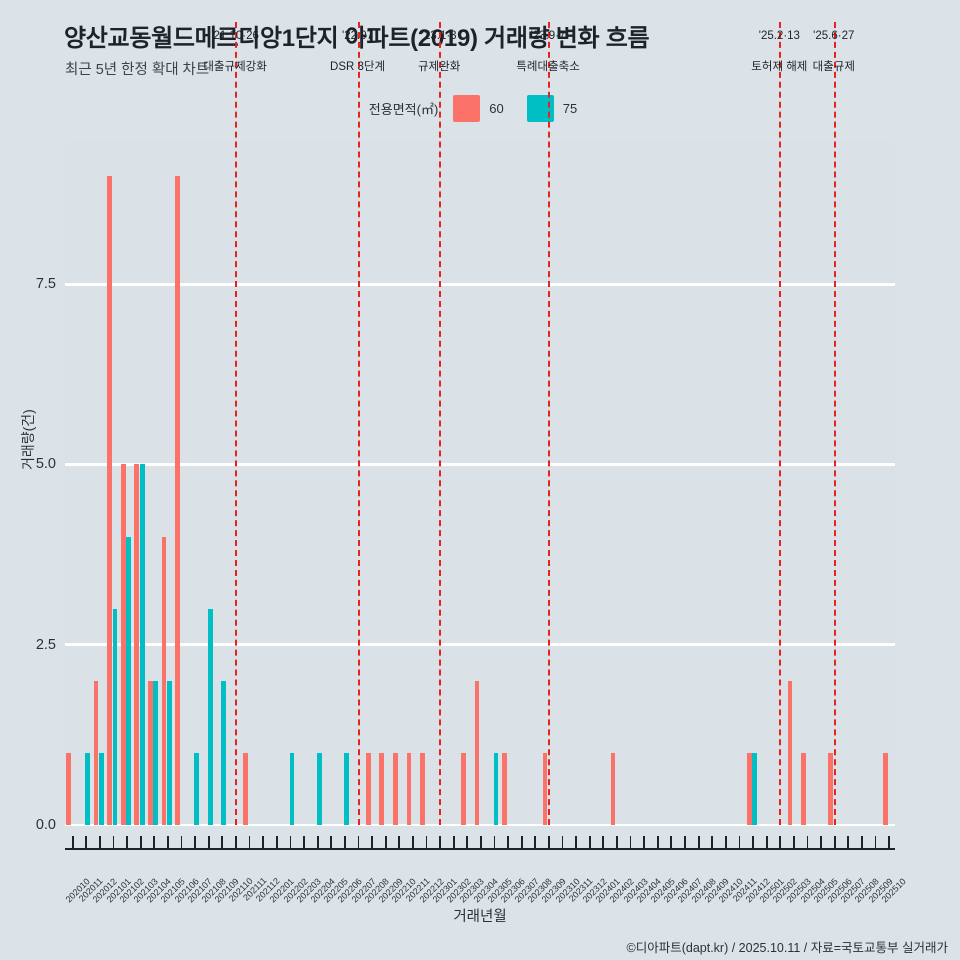 Image resolution: width=960 pixels, height=960 pixels. What do you see at coordinates (480, 108) in the screenshot?
I see `chart-legend: 전용면적(㎡) 60 75` at bounding box center [480, 108].